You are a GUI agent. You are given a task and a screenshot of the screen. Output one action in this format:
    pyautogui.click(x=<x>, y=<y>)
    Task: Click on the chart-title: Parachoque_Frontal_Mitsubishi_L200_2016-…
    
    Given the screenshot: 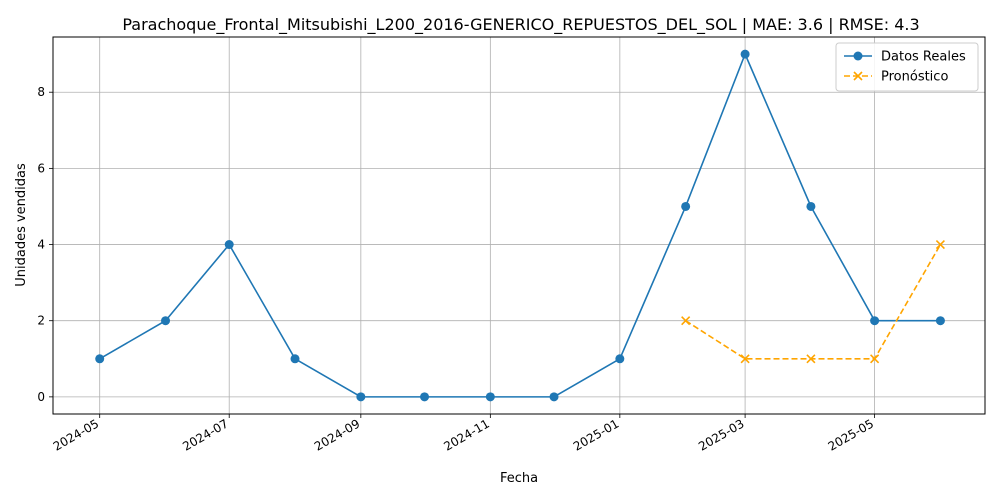 What is the action you would take?
    pyautogui.click(x=520, y=25)
    